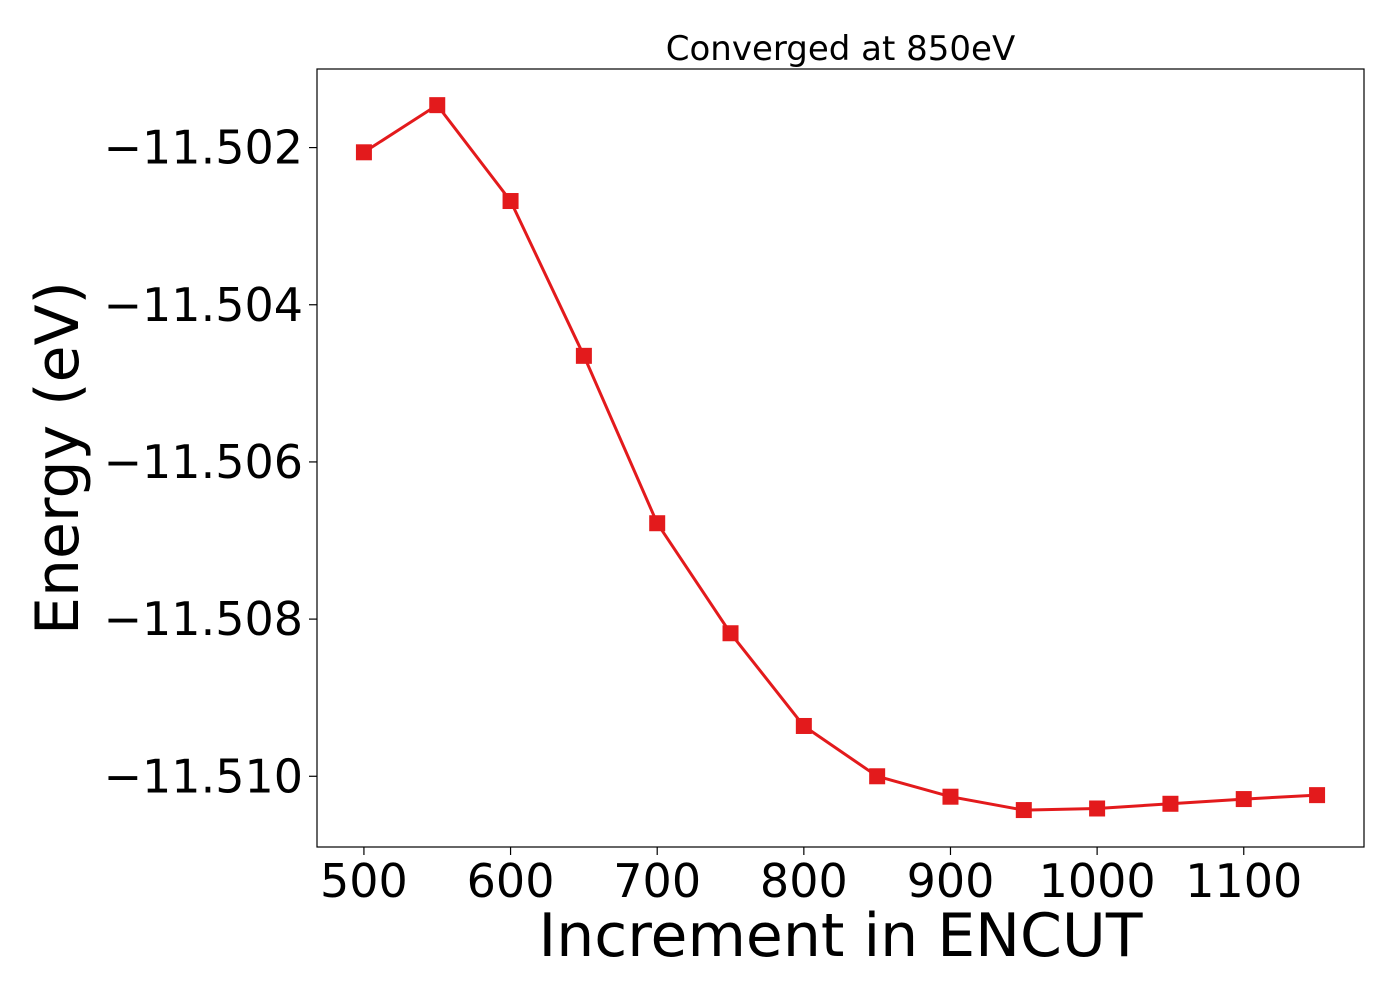  What do you see at coordinates (364, 881) in the screenshot?
I see `x-tick-label: 500` at bounding box center [364, 881].